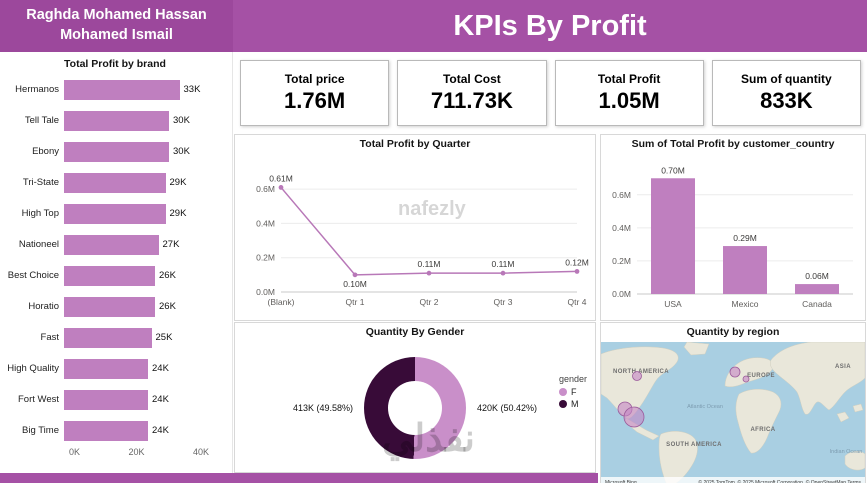 Image resolution: width=867 pixels, height=483 pixels. I want to click on legend-item: F, so click(572, 392).